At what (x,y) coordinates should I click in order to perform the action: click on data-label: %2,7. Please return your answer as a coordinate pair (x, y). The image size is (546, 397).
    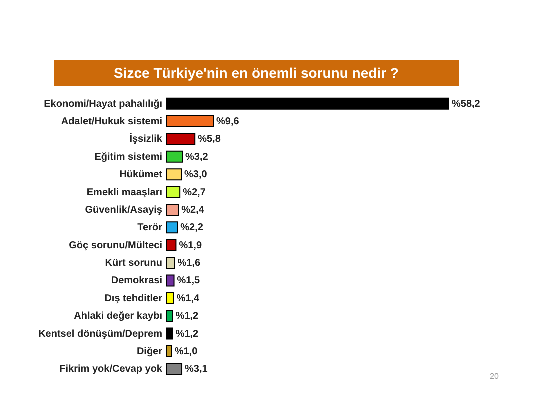
    Looking at the image, I should click on (194, 192).